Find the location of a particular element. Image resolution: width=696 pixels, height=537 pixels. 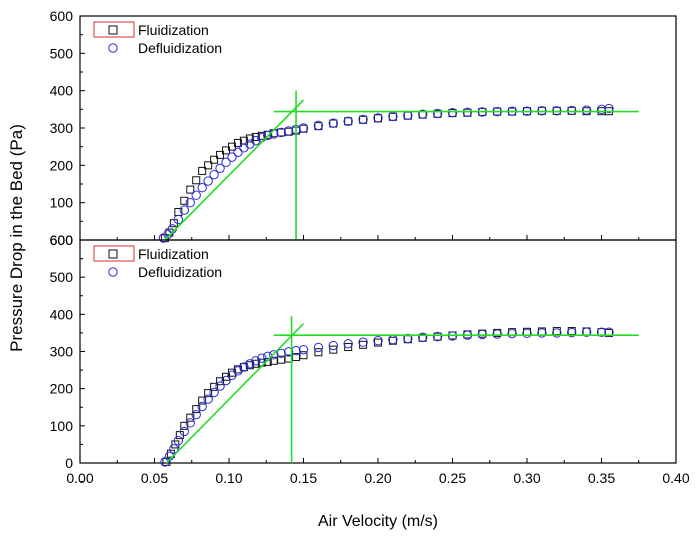

x-tick-label: 0.00 is located at coordinates (79, 478).